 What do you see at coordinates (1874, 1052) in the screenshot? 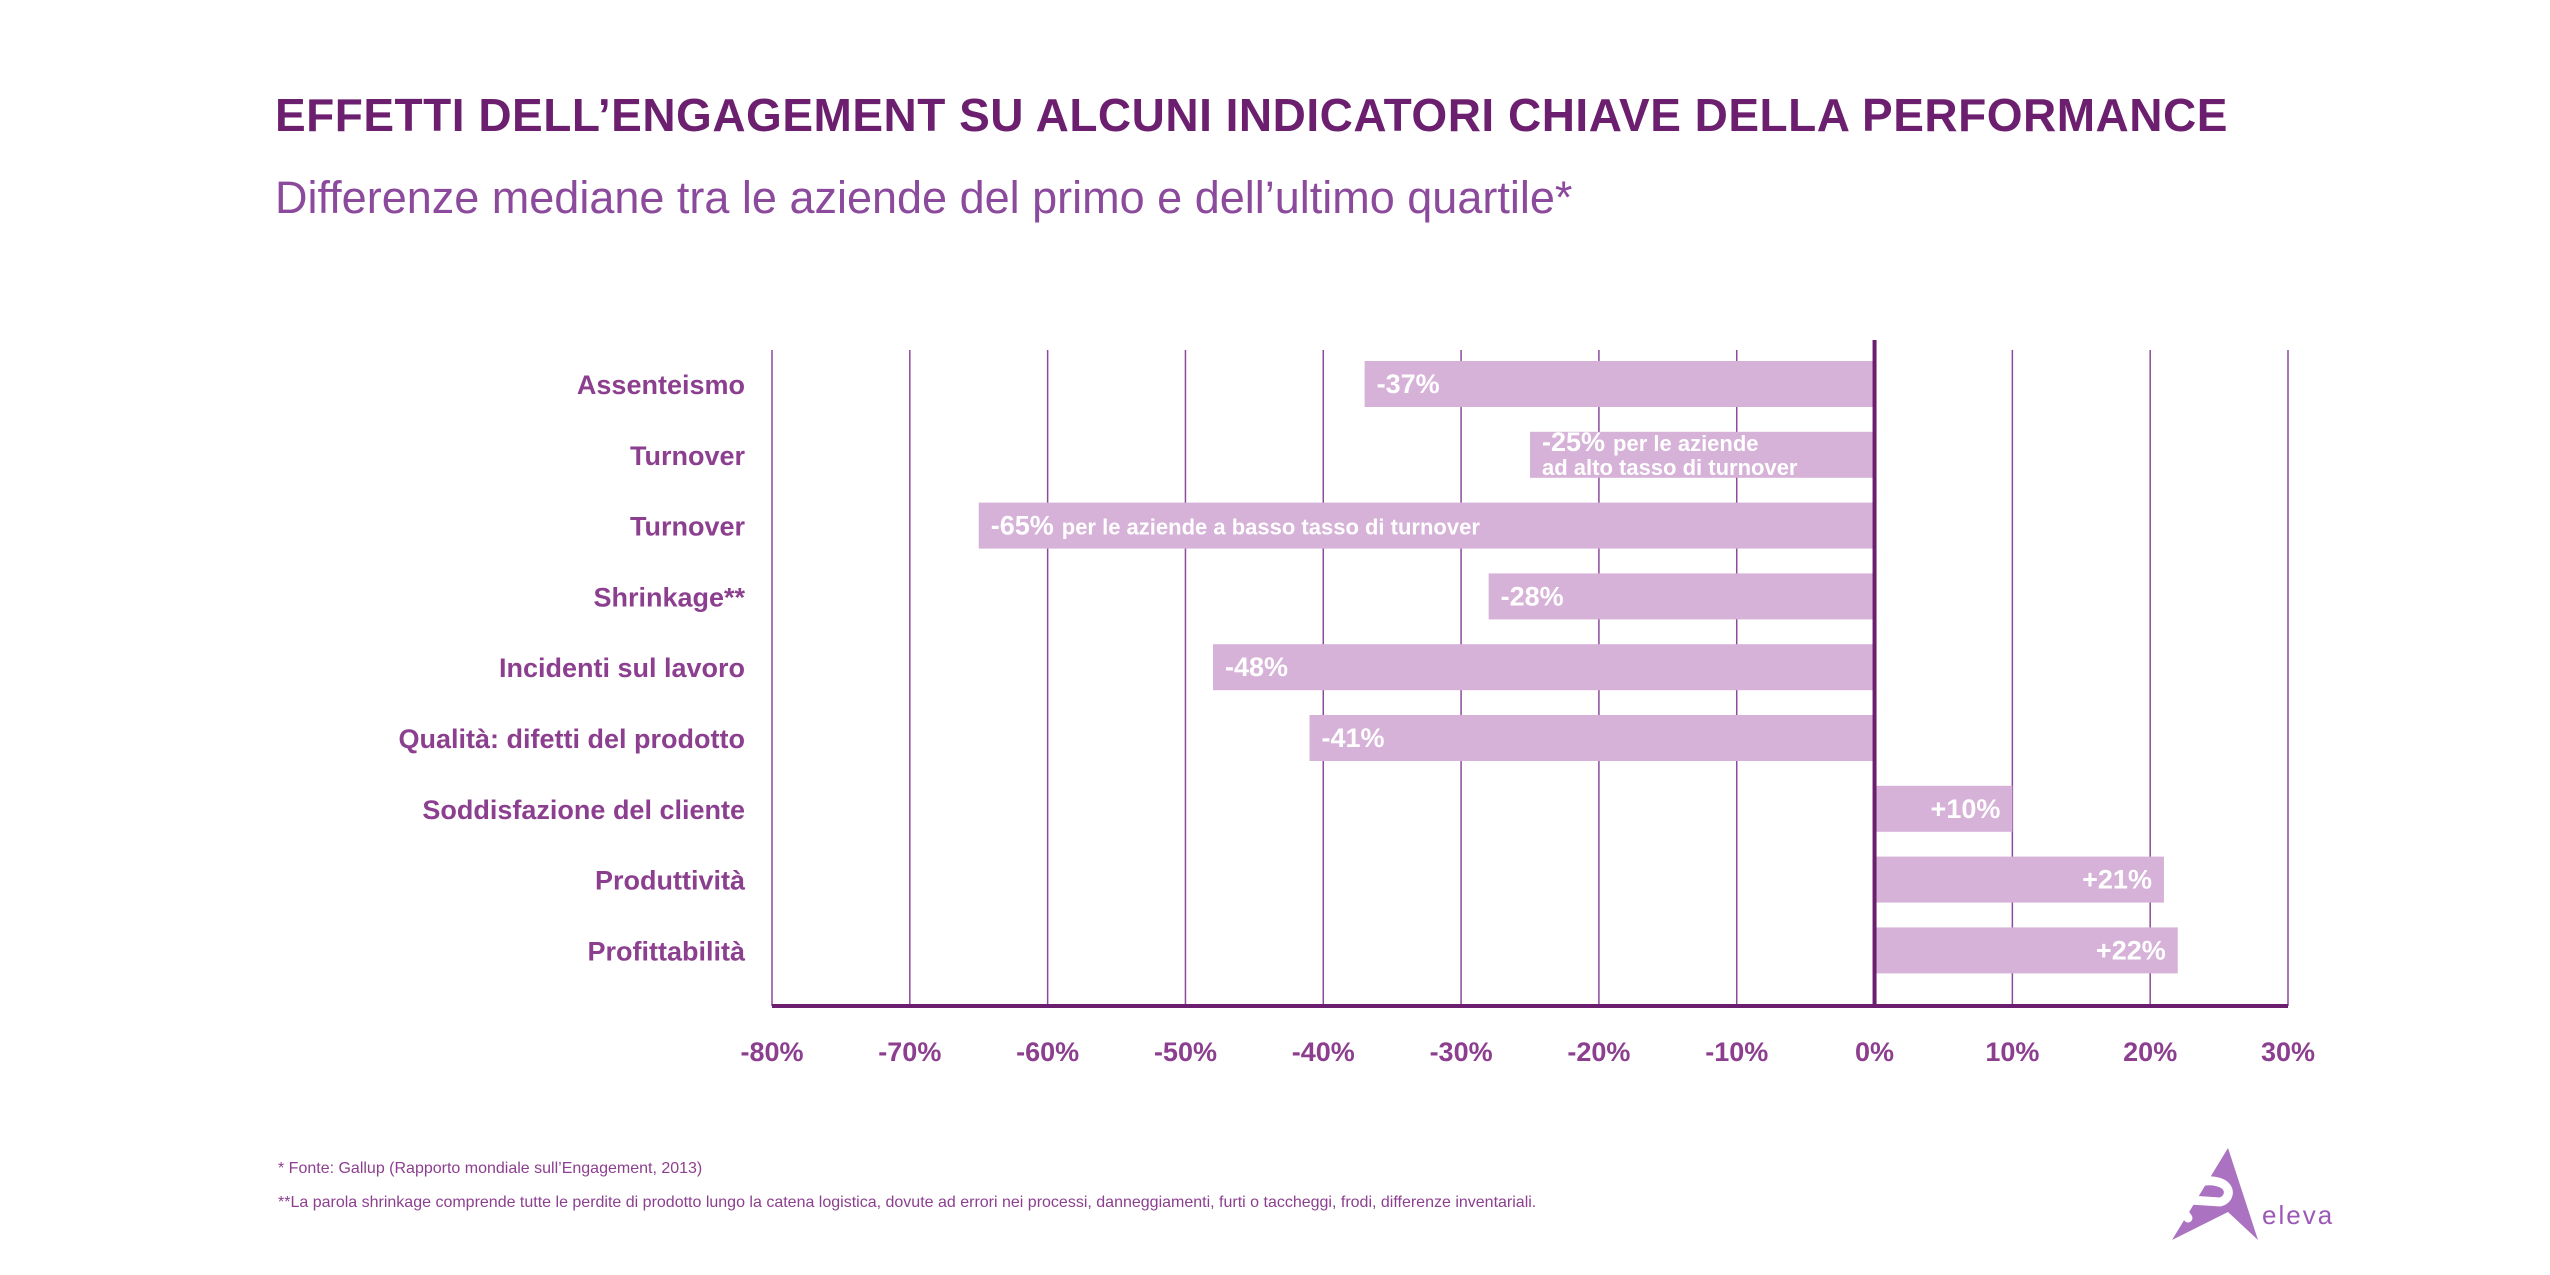
I see `x-tick-label: 0%` at bounding box center [1874, 1052].